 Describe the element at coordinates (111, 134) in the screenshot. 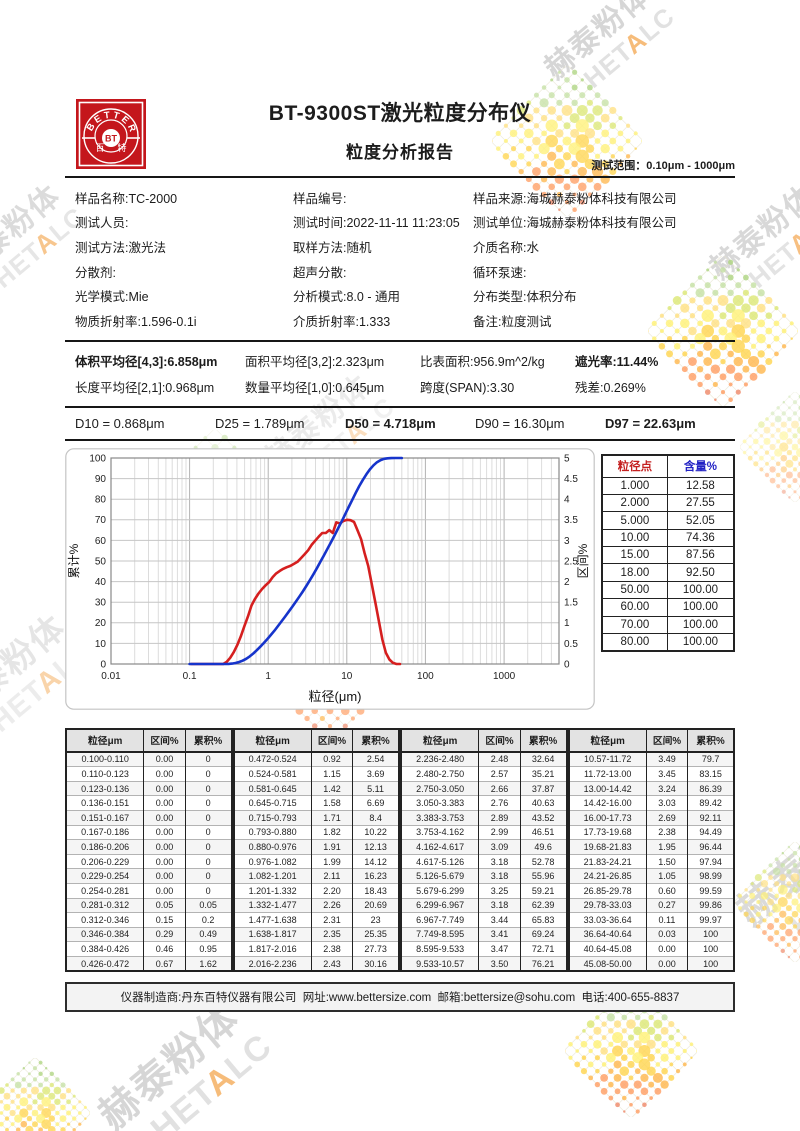

I see `bettersize-logo-icon: BETTER BT 百 特` at that location.